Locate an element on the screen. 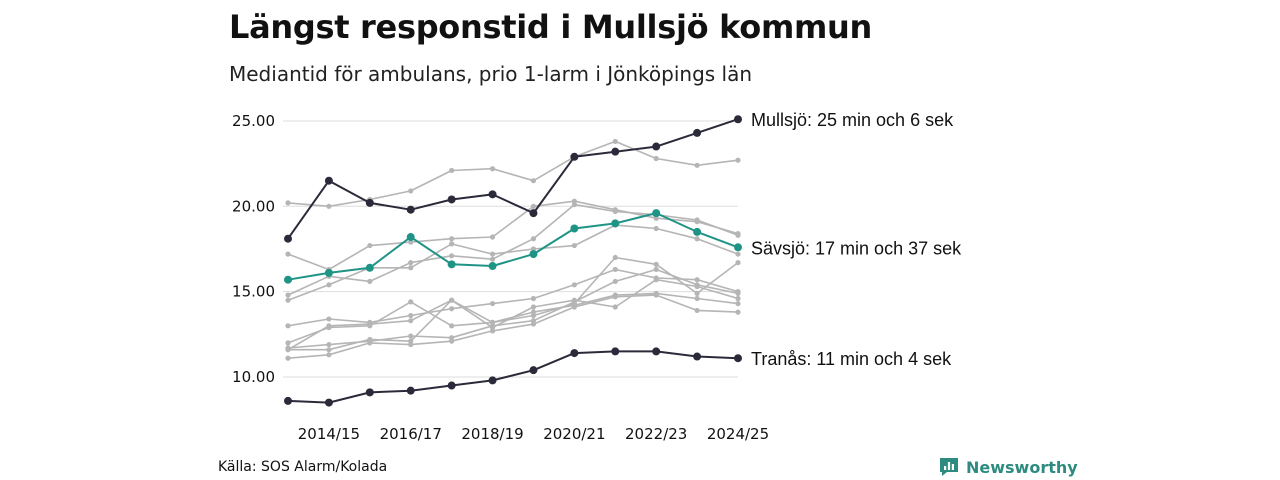 The width and height of the screenshot is (1280, 480). x-tick-label: 2022/23 is located at coordinates (656, 434).